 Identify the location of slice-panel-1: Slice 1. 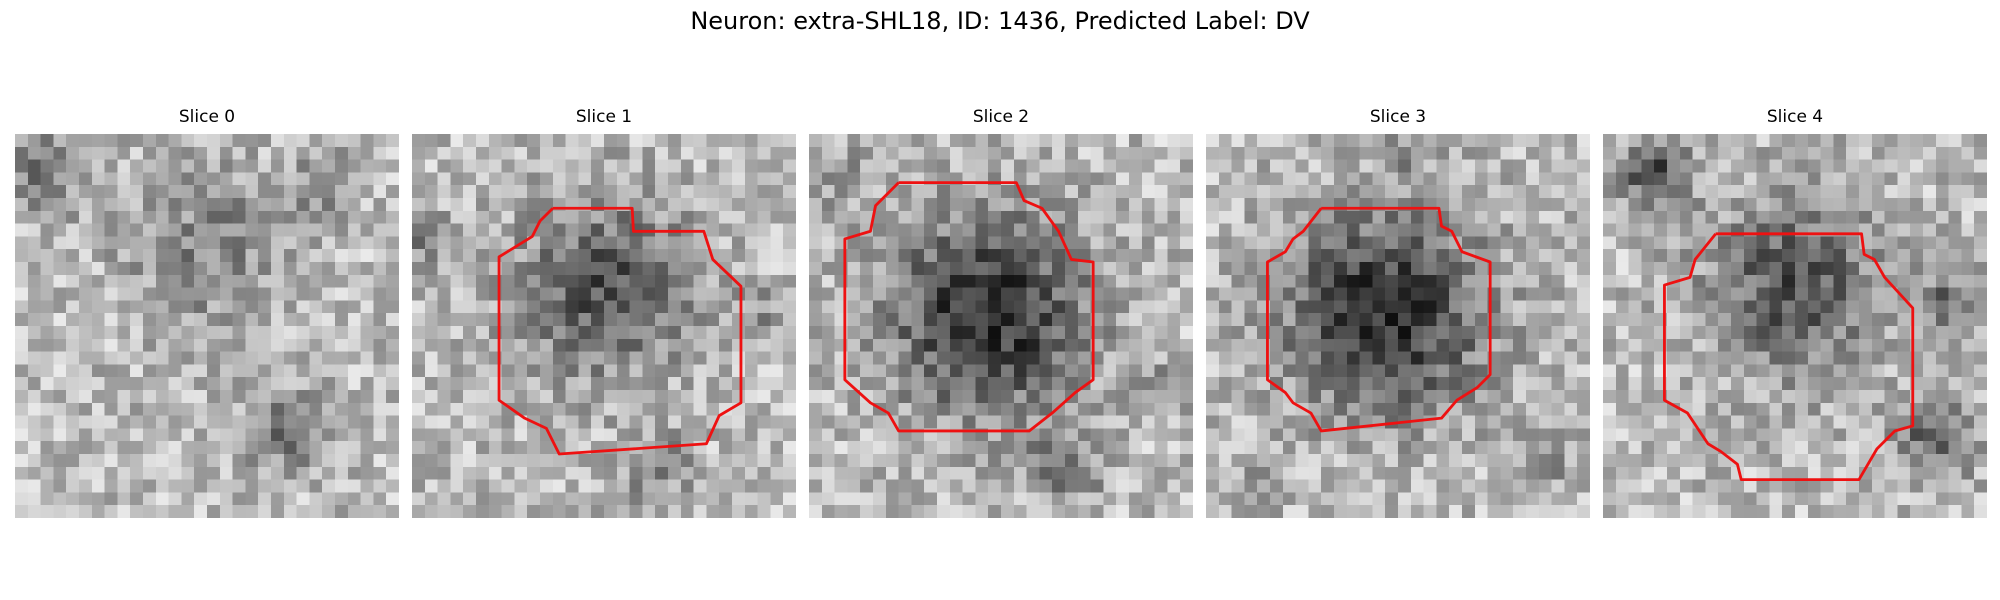
(604, 313).